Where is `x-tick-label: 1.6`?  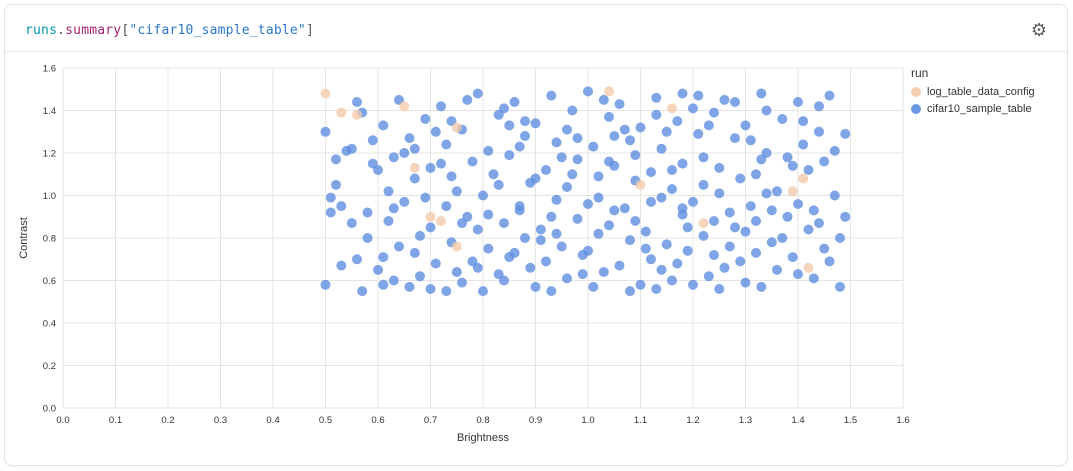
x-tick-label: 1.6 is located at coordinates (902, 420).